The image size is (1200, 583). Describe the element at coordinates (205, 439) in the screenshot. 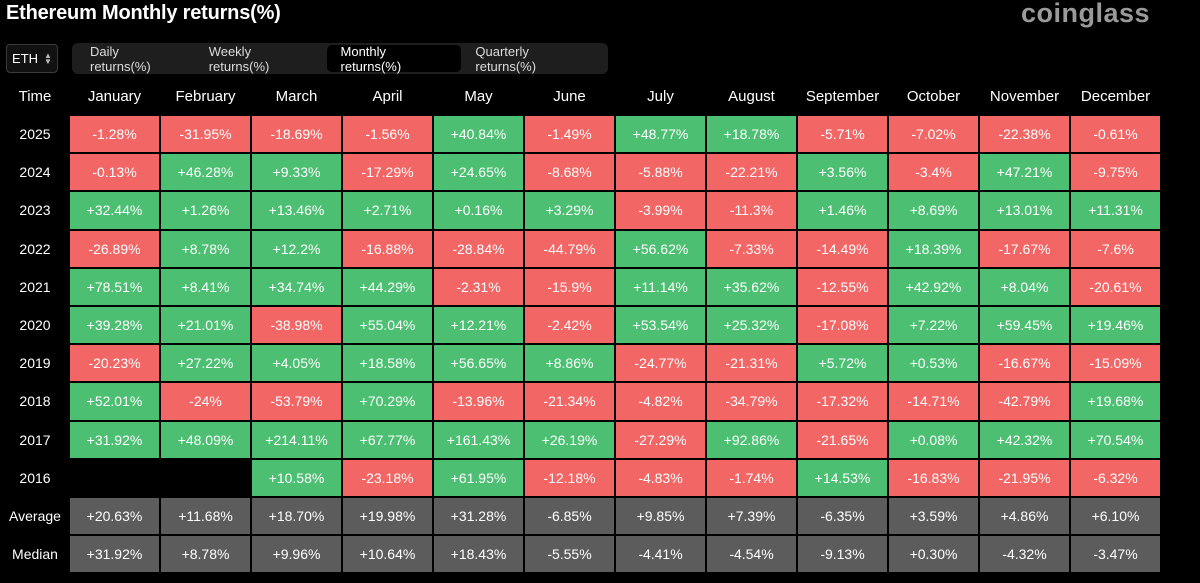

I see `return-cell: +48.09%` at that location.